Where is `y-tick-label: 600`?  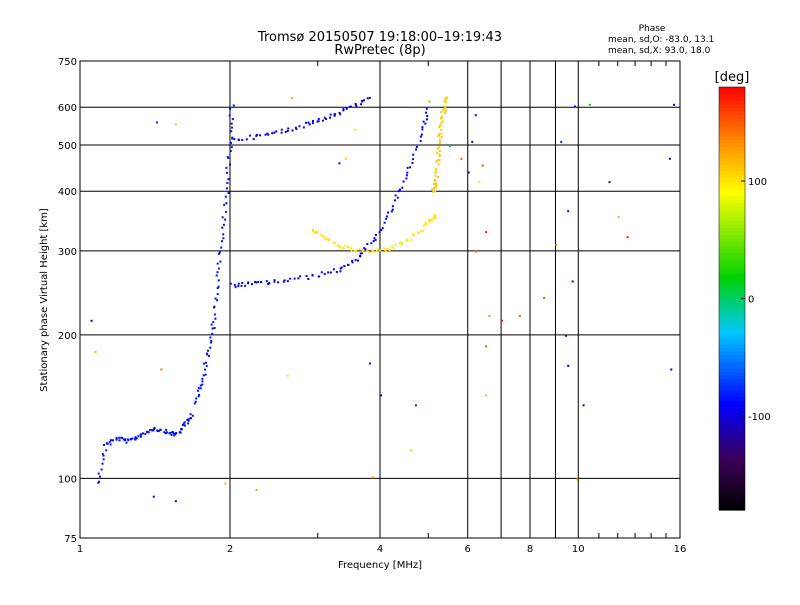 y-tick-label: 600 is located at coordinates (67, 108).